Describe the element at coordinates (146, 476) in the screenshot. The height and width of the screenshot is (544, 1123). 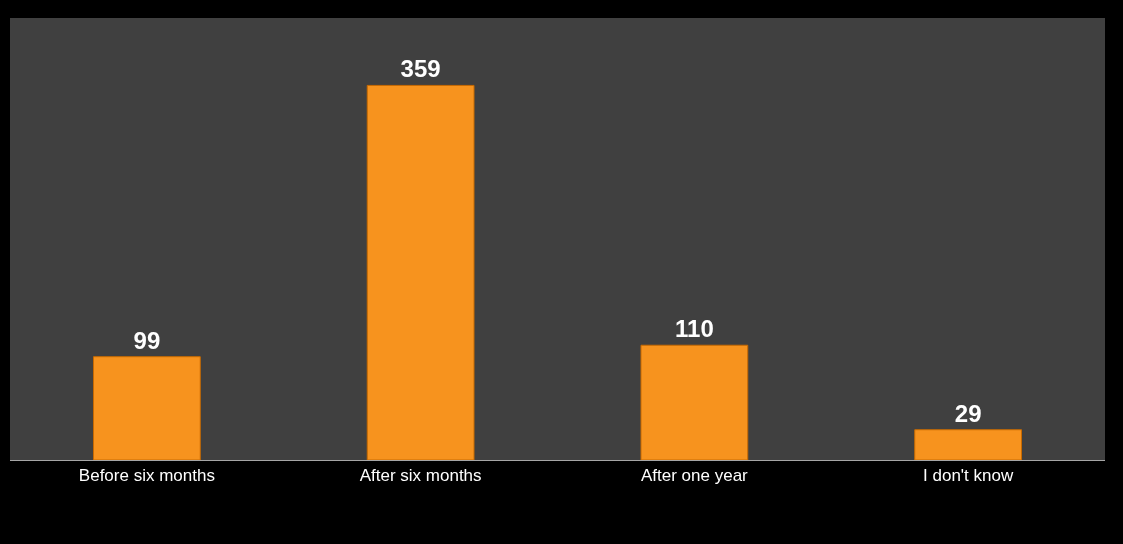
I see `x-tick-label: Before six months` at that location.